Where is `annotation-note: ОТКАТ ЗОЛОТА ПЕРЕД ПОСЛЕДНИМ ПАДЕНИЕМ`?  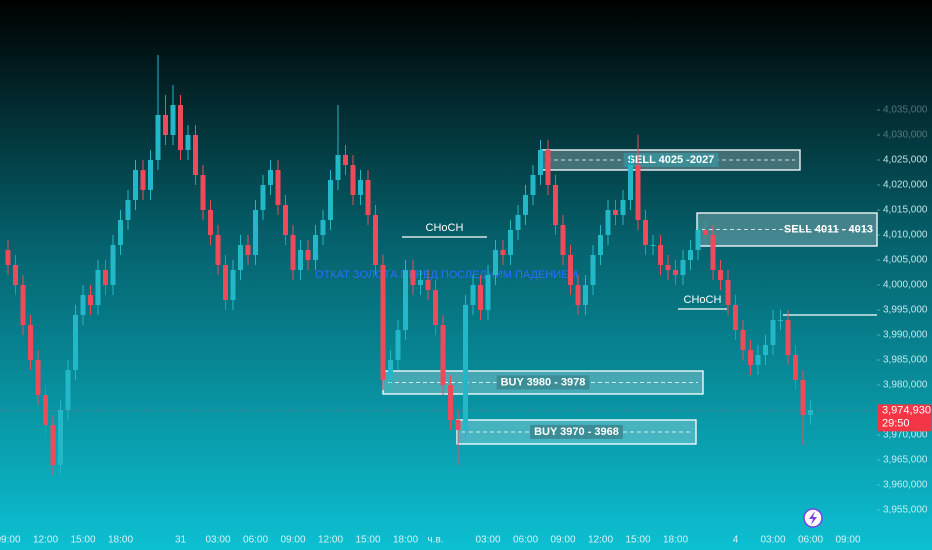 annotation-note: ОТКАТ ЗОЛОТА ПЕРЕД ПОСЛЕДНИМ ПАДЕНИЕМ is located at coordinates (446, 275).